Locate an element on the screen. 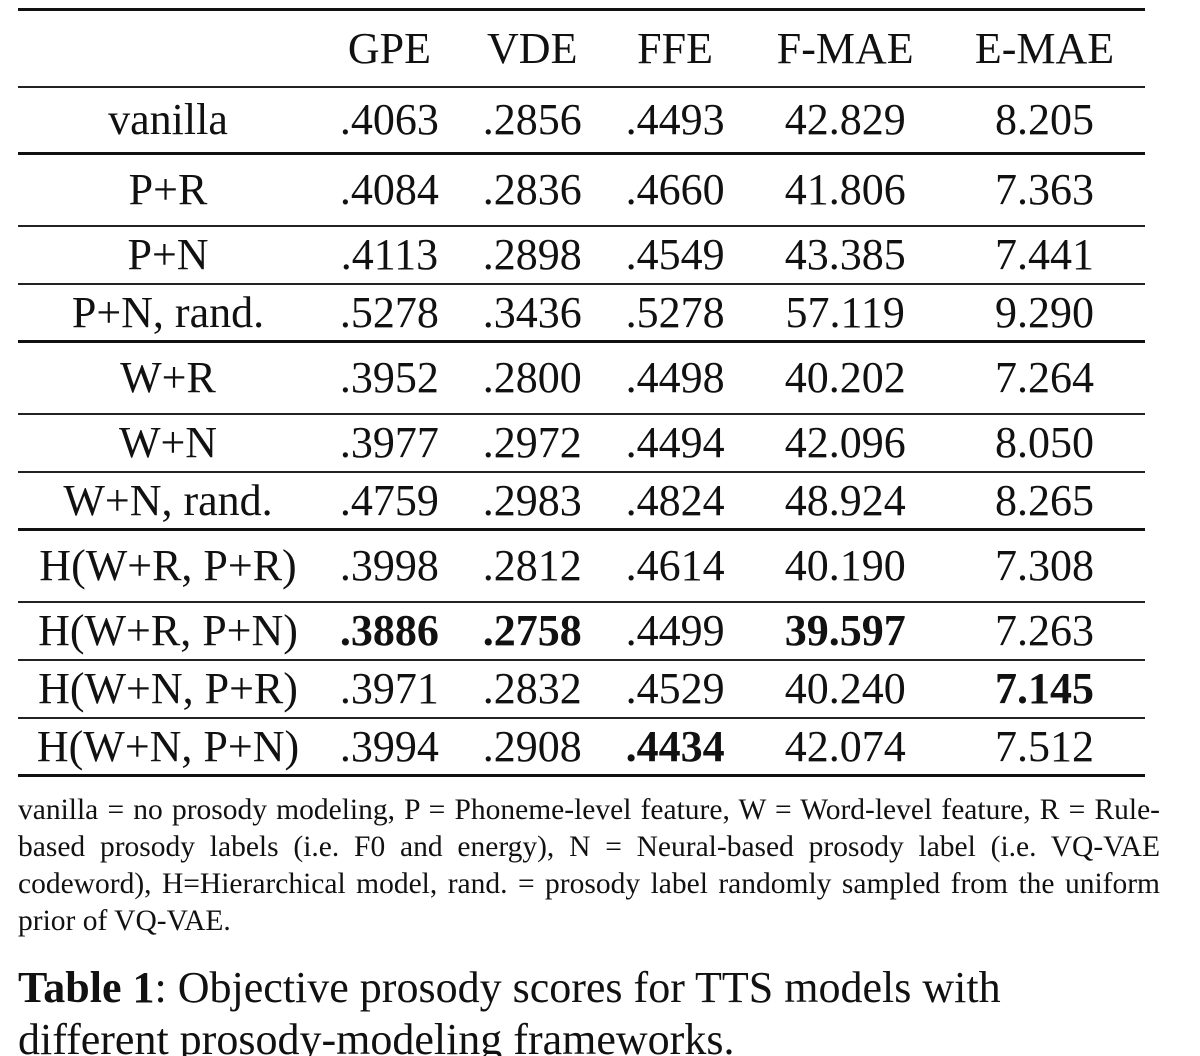 The height and width of the screenshot is (1056, 1200). table-row: H(W+R, P+R) .3998.2812.4614 40.190 7.308 is located at coordinates (581, 566).